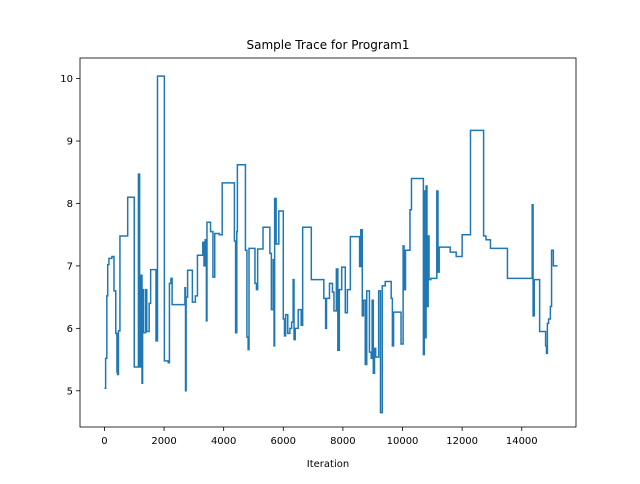 The image size is (640, 484). What do you see at coordinates (70, 142) in the screenshot?
I see `y-tick-label: 9` at bounding box center [70, 142].